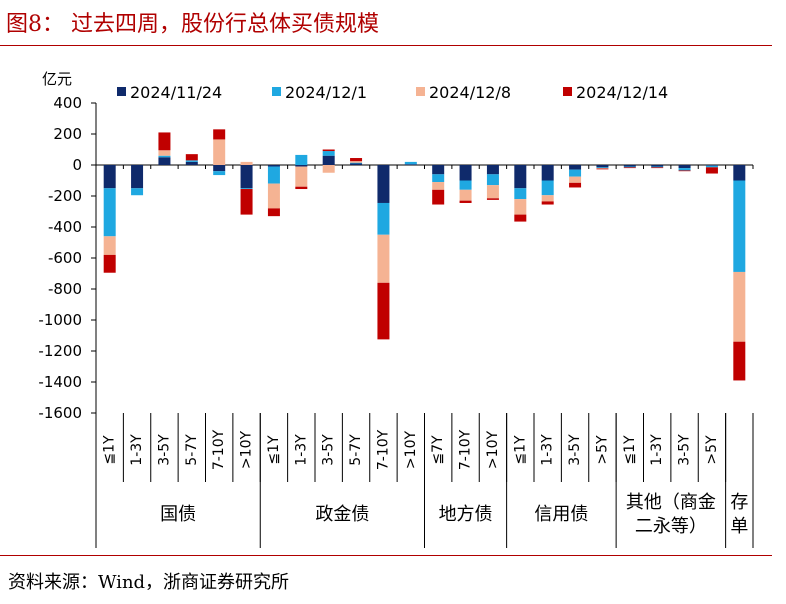 Image resolution: width=786 pixels, height=604 pixels. What do you see at coordinates (65, 258) in the screenshot?
I see `y-tick-label: -600` at bounding box center [65, 258].